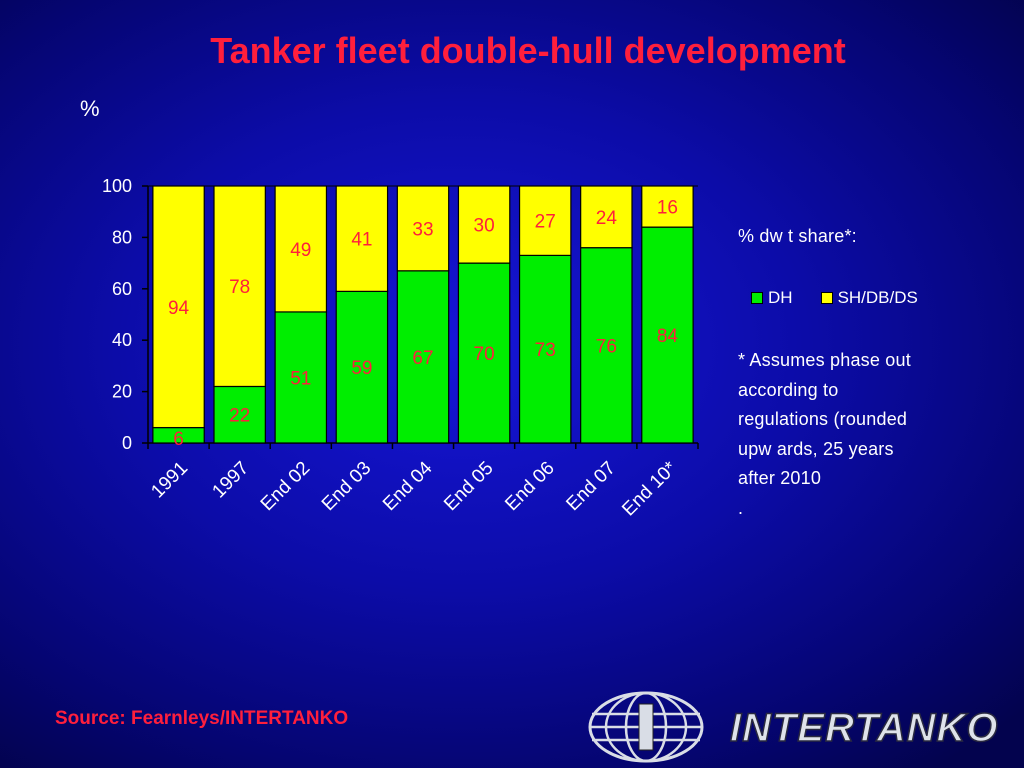 This screenshot has height=768, width=1024. What do you see at coordinates (529, 486) in the screenshot?
I see `x-tick-label: End 06` at bounding box center [529, 486].